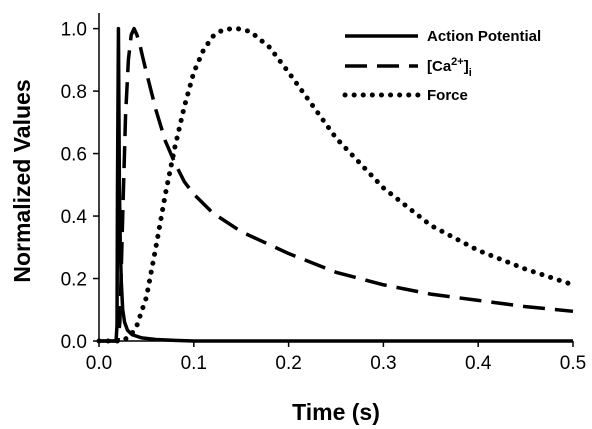  What do you see at coordinates (74, 155) in the screenshot?
I see `y-tick-label: 0.6` at bounding box center [74, 155].